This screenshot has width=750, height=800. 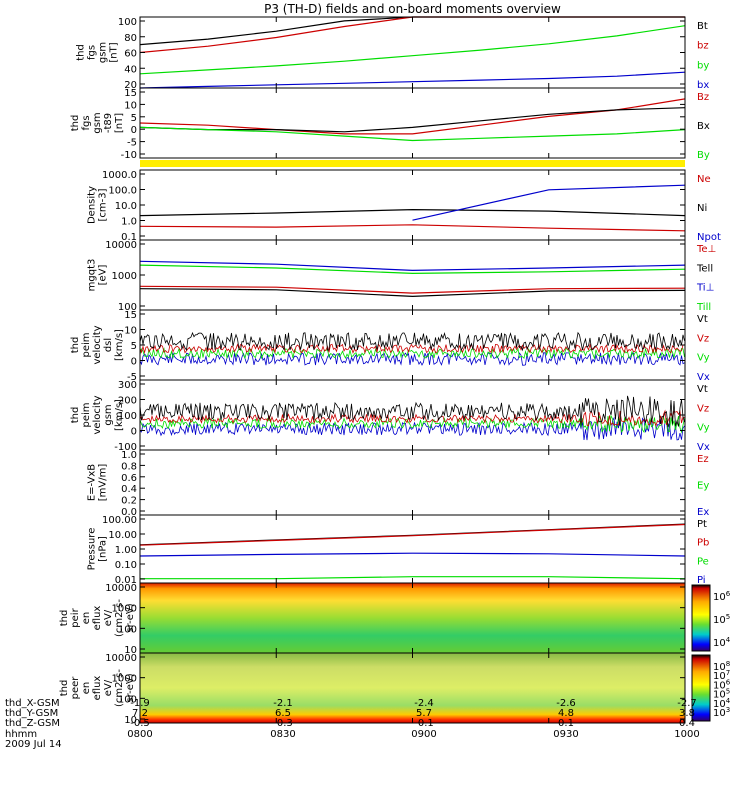 What do you see at coordinates (566, 734) in the screenshot?
I see `footer-time-value: 0930` at bounding box center [566, 734].